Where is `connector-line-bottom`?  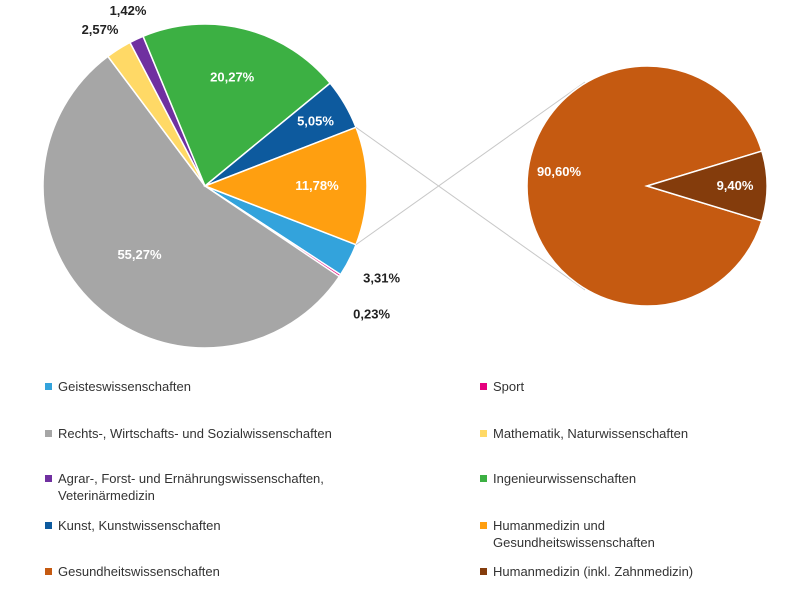 connector-line-bottom is located at coordinates (470, 208).